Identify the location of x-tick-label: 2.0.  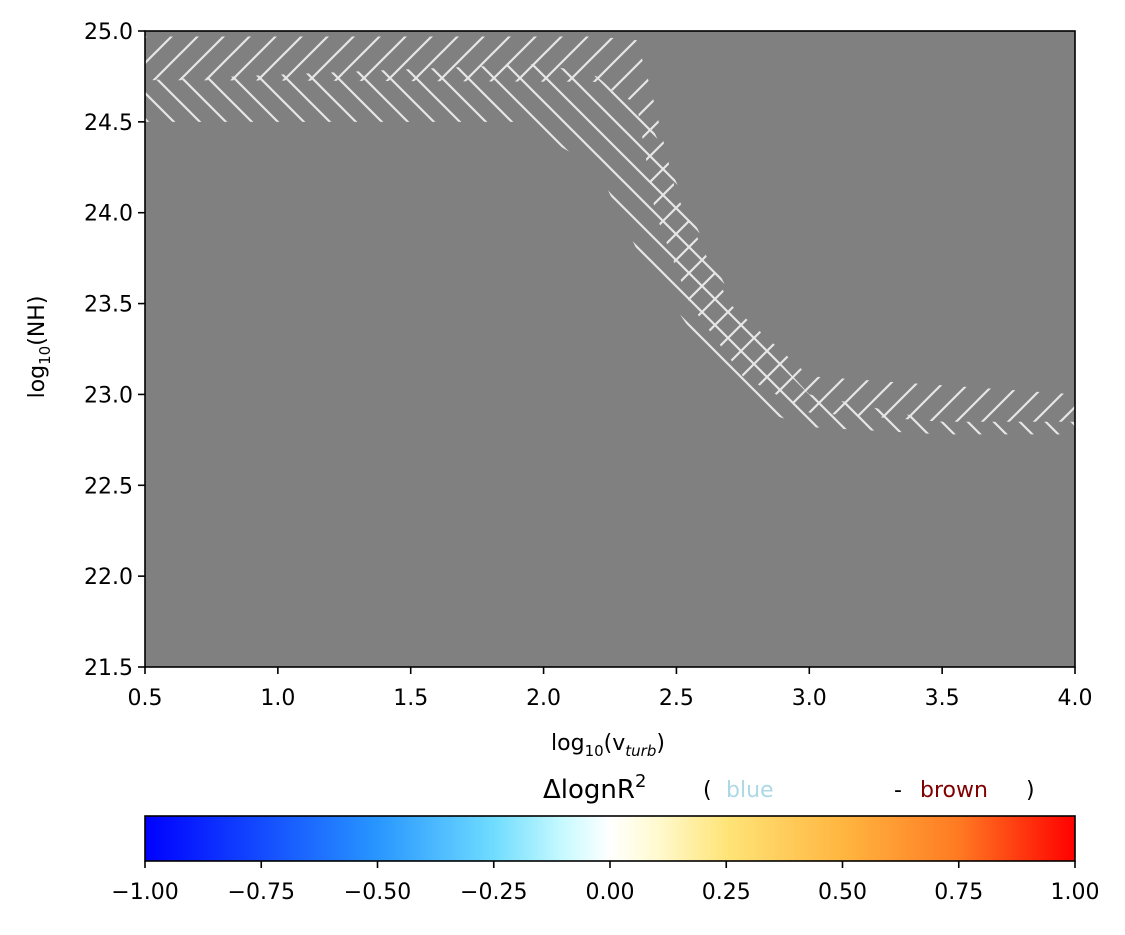
(543, 698).